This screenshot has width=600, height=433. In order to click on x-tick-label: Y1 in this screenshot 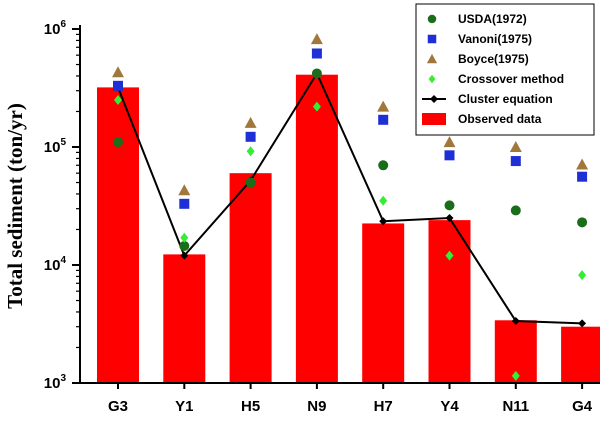, I will do `click(184, 406)`.